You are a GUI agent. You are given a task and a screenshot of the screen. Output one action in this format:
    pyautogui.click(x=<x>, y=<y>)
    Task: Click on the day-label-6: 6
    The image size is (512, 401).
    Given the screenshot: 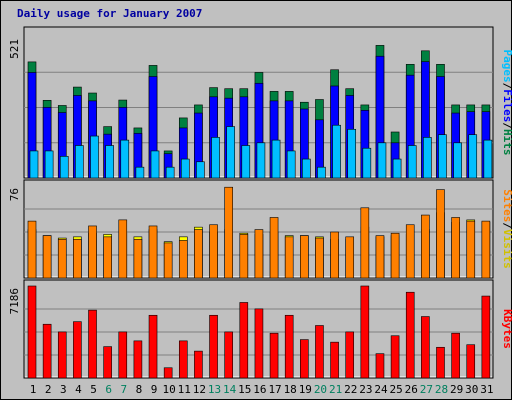 What is the action you would take?
    pyautogui.click(x=108, y=389)
    